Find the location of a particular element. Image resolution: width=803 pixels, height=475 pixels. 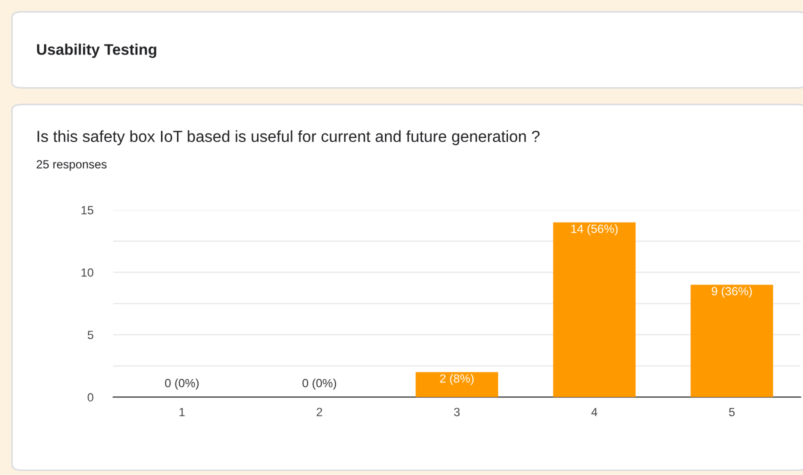

x-tick-label: 4 is located at coordinates (594, 412).